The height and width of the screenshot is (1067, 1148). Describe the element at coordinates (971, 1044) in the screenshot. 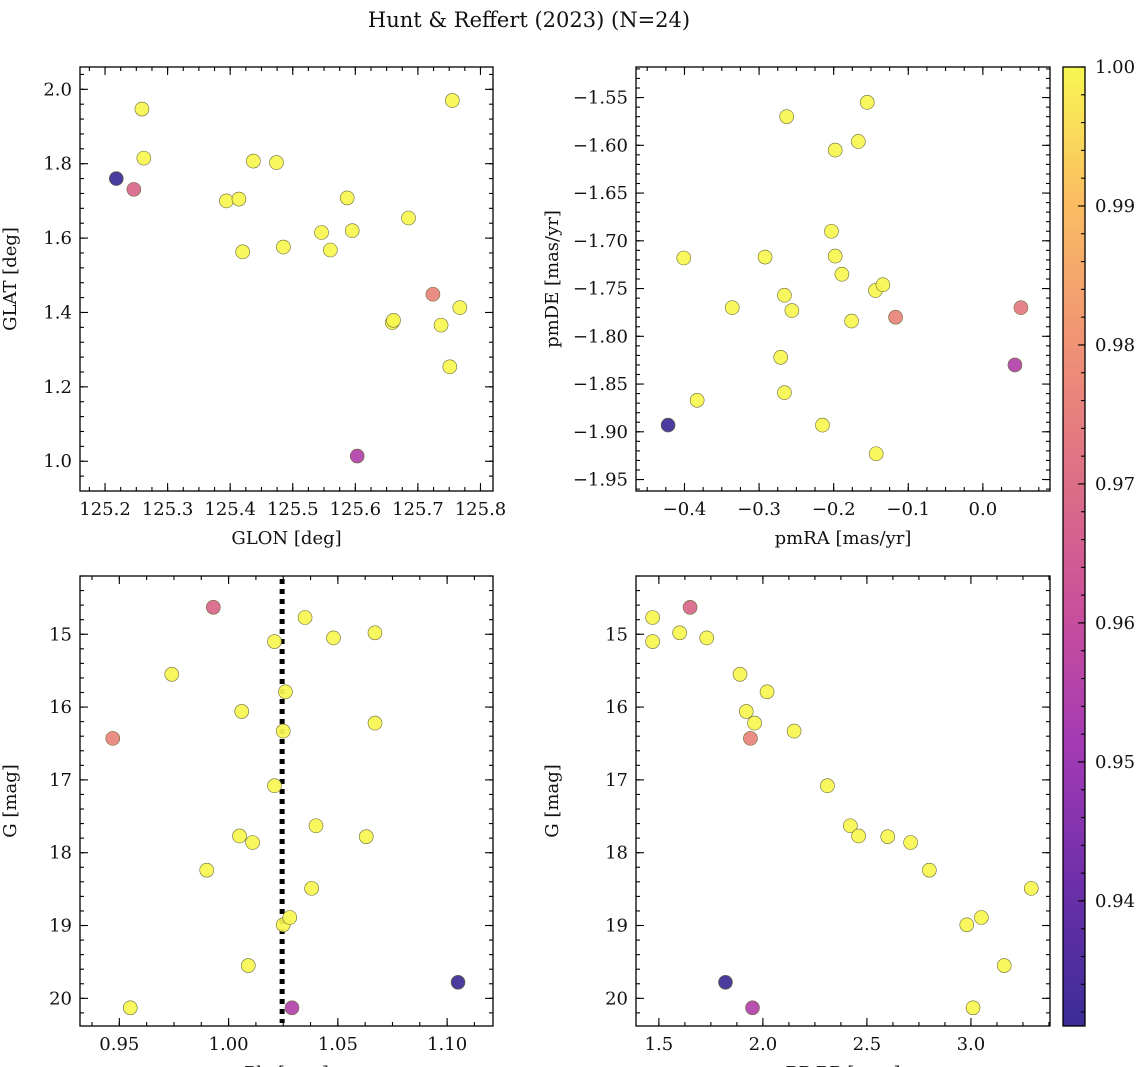

I see `x-tick-label: 3.0` at that location.